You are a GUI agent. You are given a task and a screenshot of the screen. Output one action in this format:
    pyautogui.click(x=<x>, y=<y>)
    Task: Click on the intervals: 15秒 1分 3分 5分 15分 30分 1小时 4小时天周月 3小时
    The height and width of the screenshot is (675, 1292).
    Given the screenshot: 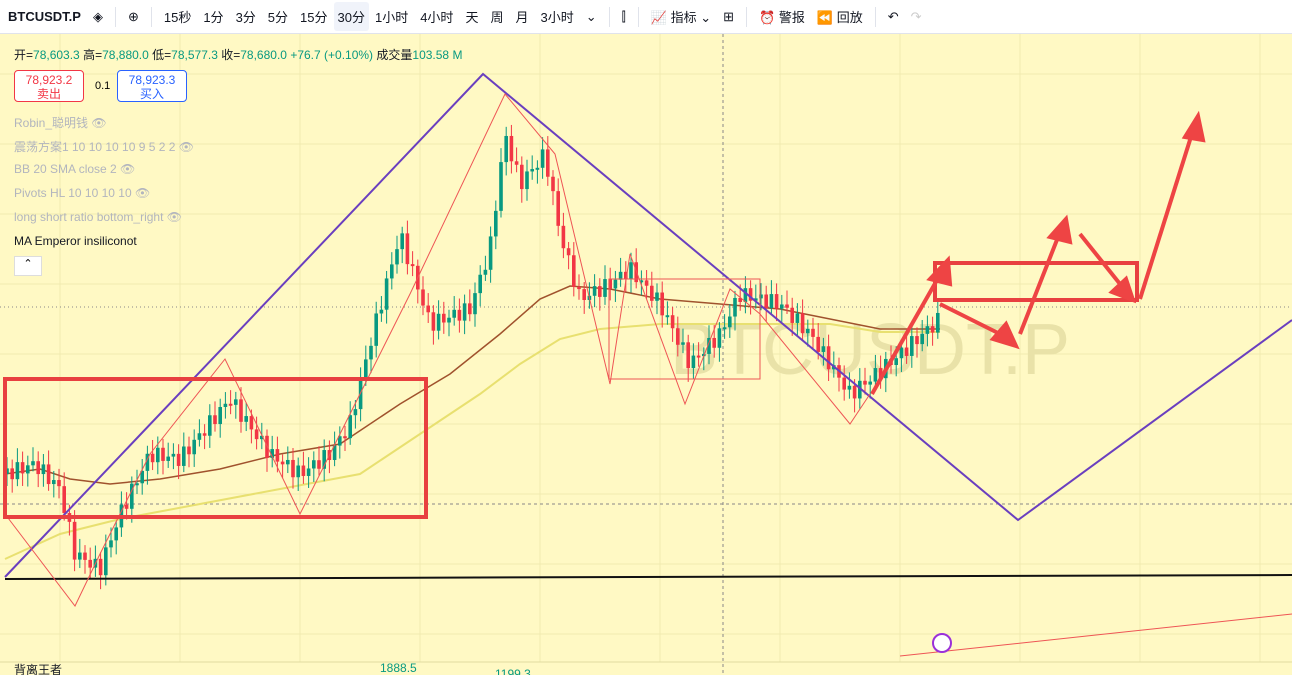 What is the action you would take?
    pyautogui.click(x=369, y=16)
    